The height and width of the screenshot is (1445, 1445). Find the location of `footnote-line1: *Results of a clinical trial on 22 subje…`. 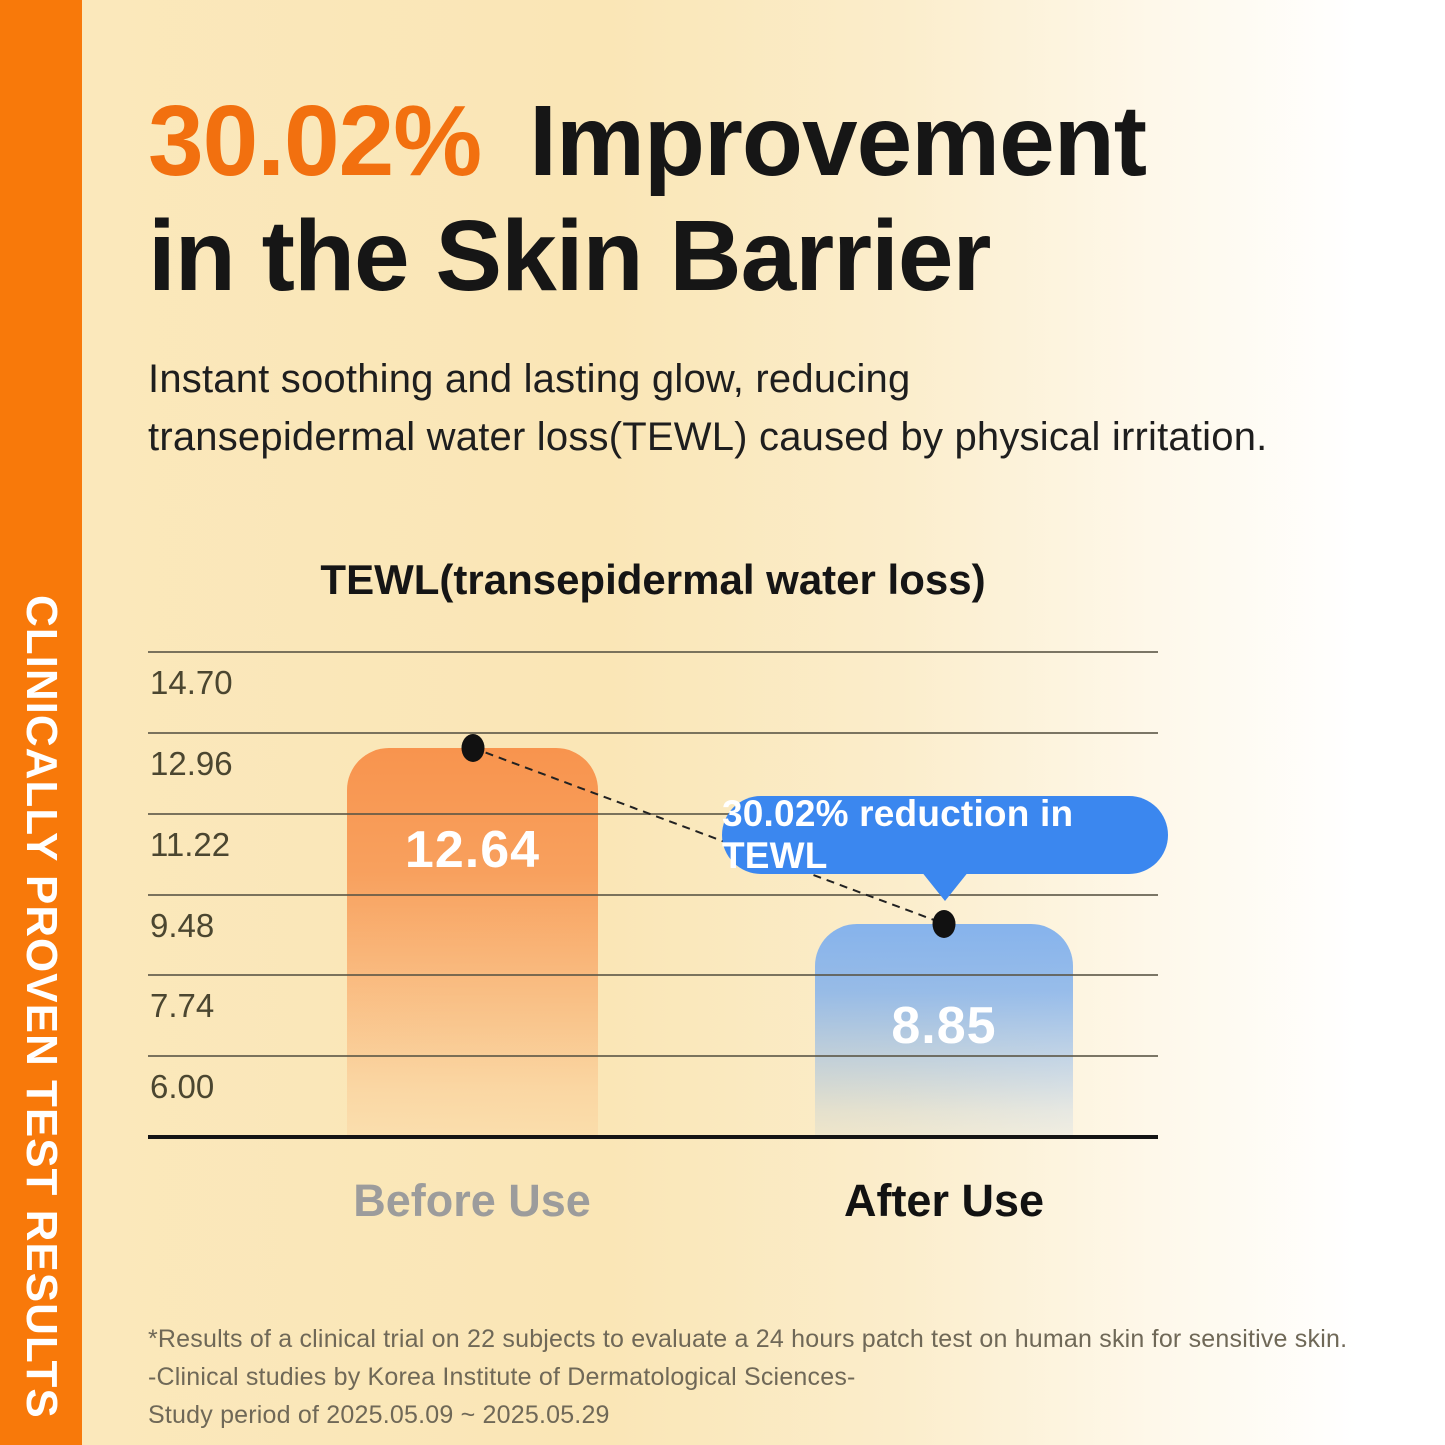

footnote-line1: *Results of a clinical trial on 22 subje… is located at coordinates (748, 1339).